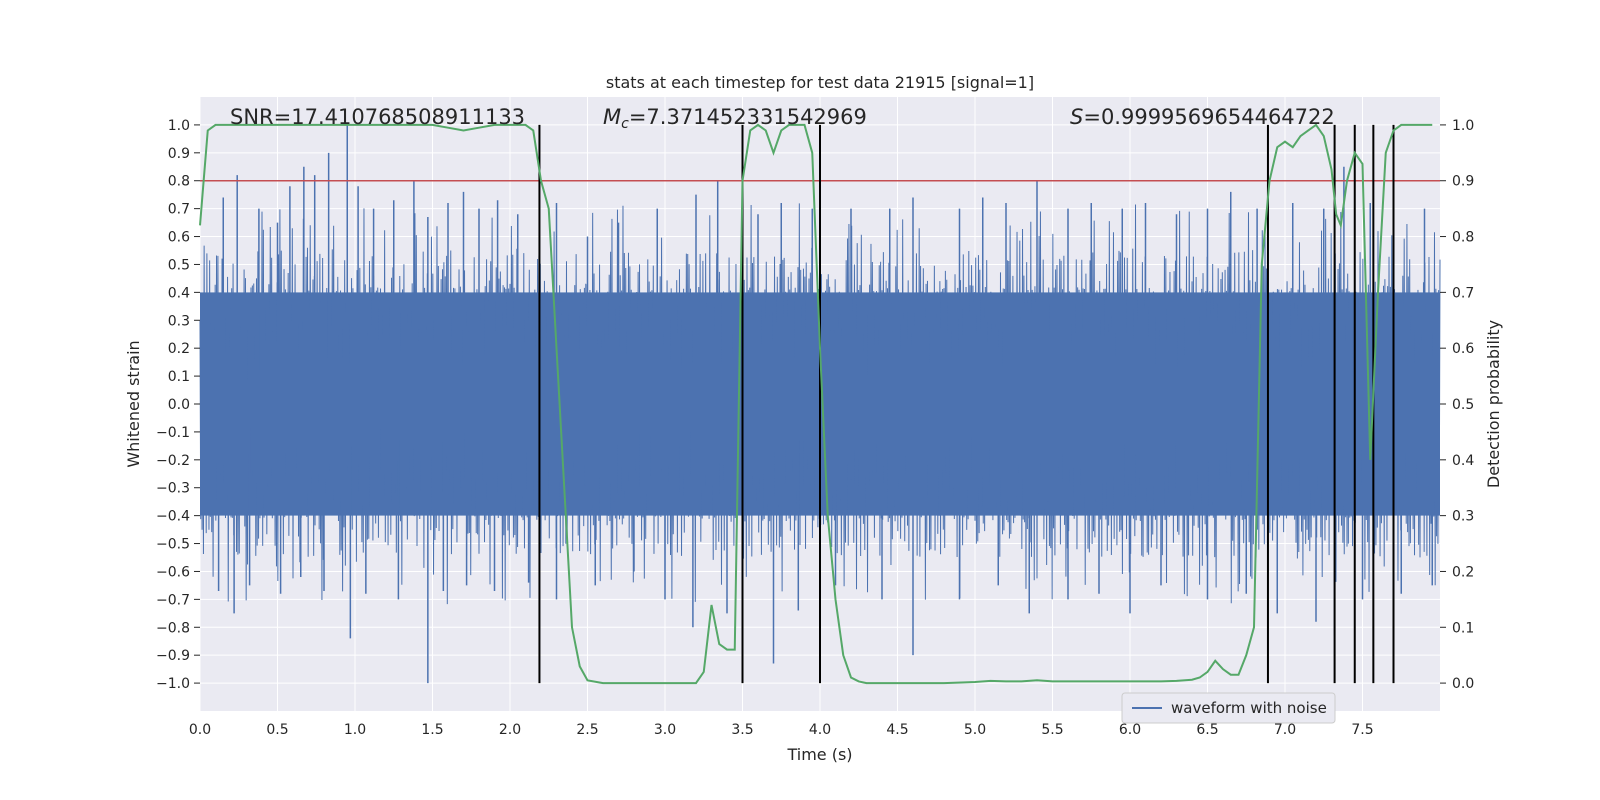 The height and width of the screenshot is (800, 1600). What do you see at coordinates (1249, 708) in the screenshot?
I see `legend-entry-waveform: waveform with noise` at bounding box center [1249, 708].